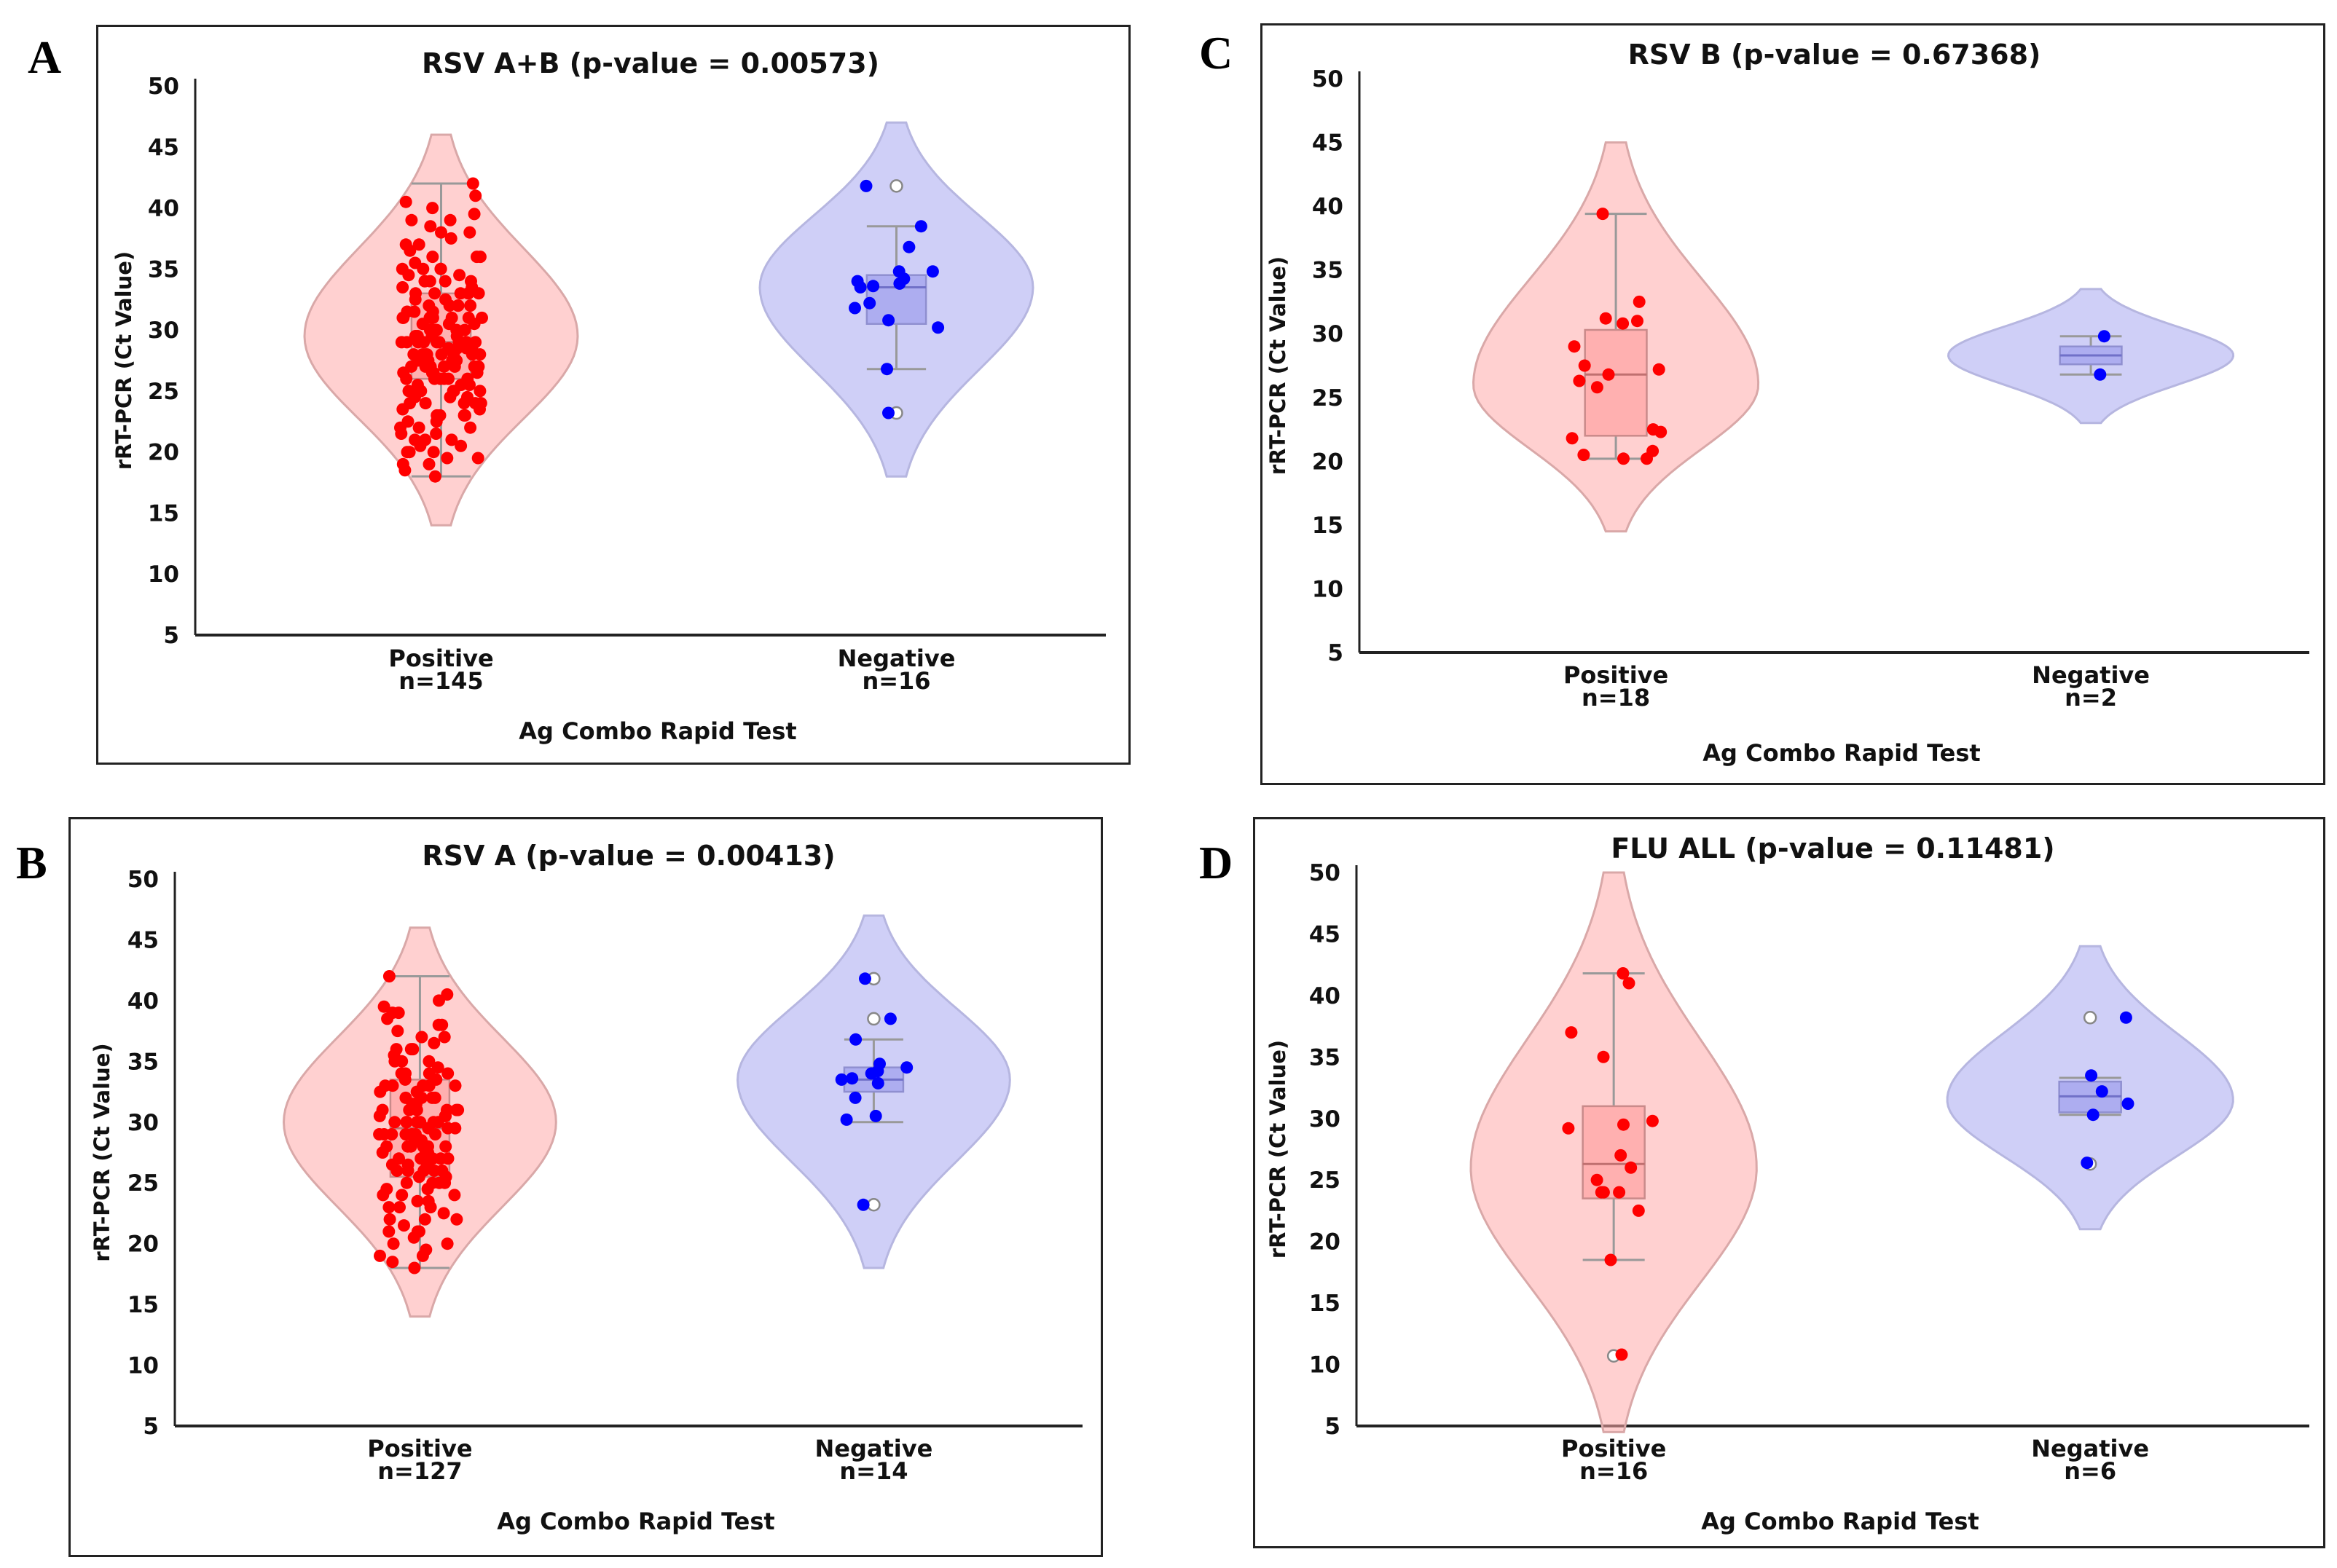 This screenshot has height=1568, width=2337. Describe the element at coordinates (164, 453) in the screenshot. I see `y-tick-label: 20` at that location.